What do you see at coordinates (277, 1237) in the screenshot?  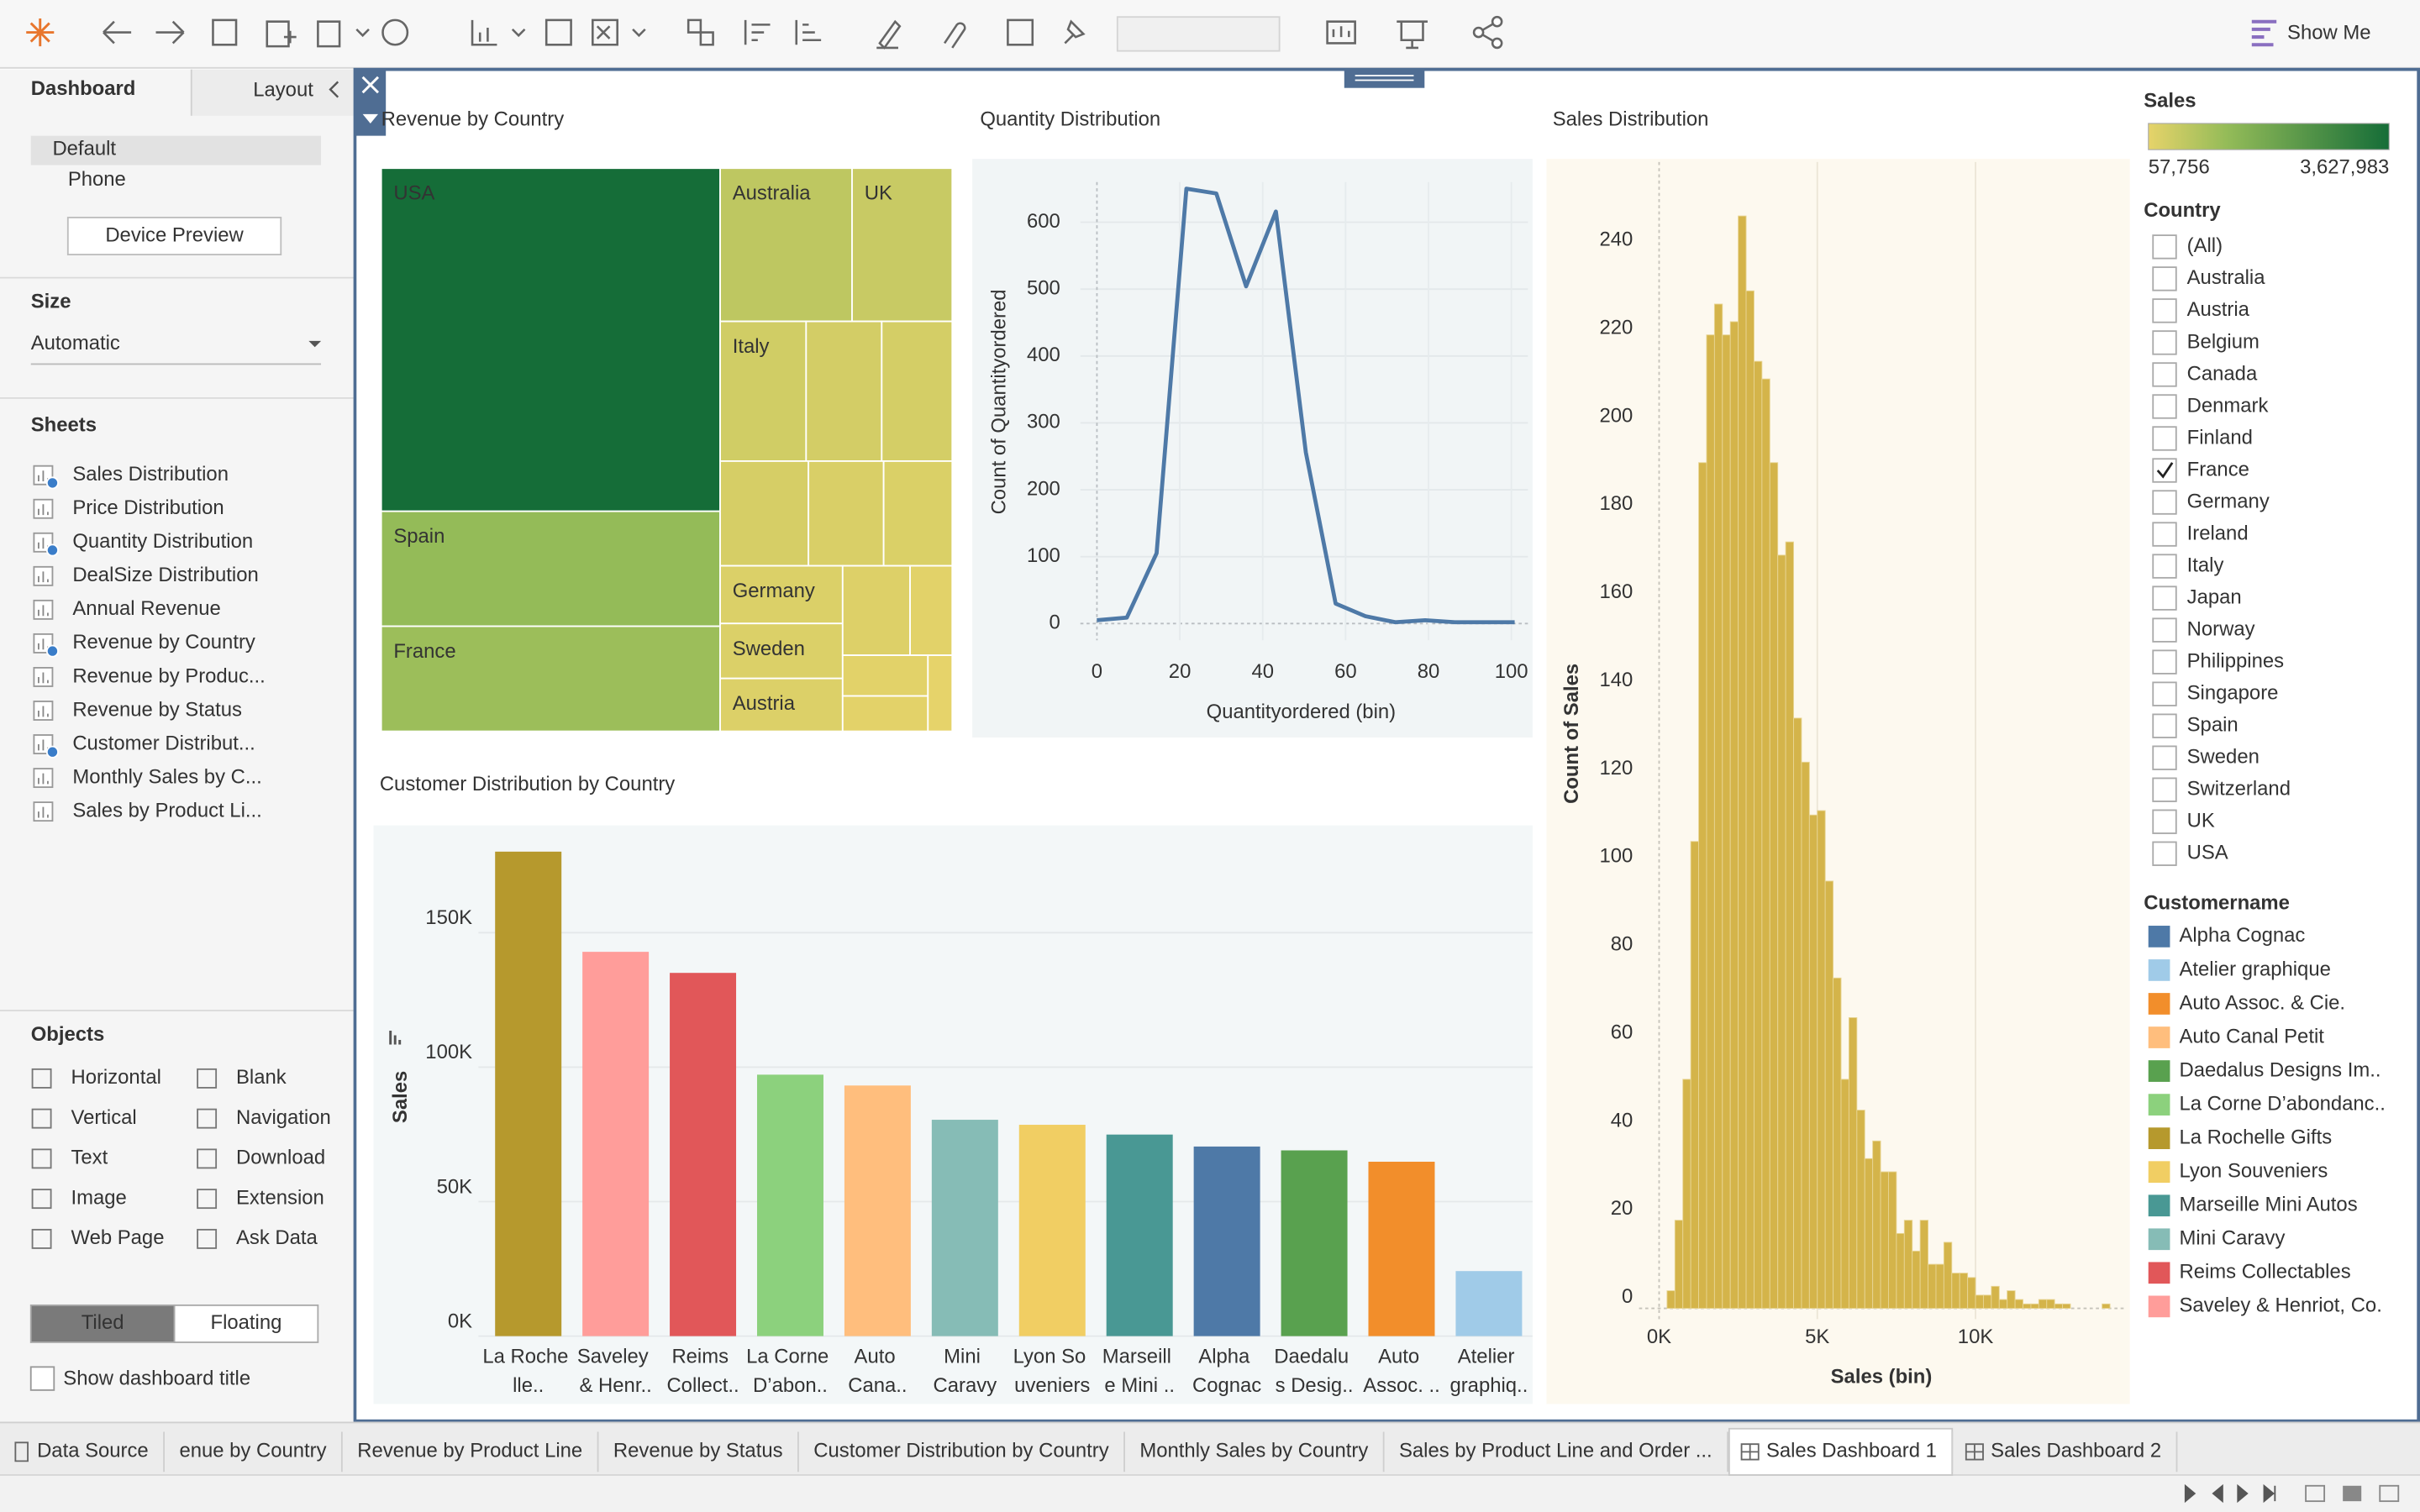 I see `object-label: Ask Data` at bounding box center [277, 1237].